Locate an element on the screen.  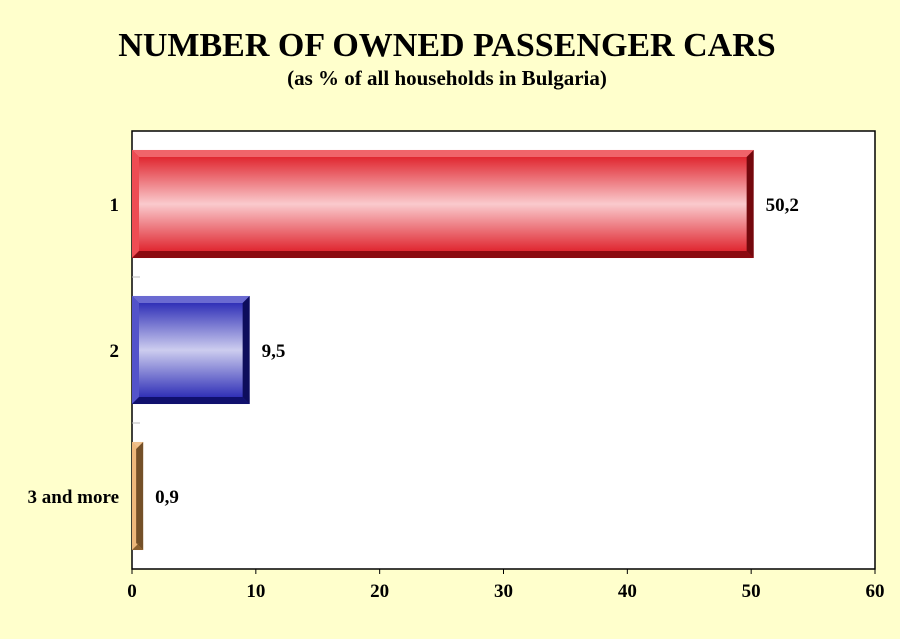
category-label: 2 is located at coordinates (115, 351).